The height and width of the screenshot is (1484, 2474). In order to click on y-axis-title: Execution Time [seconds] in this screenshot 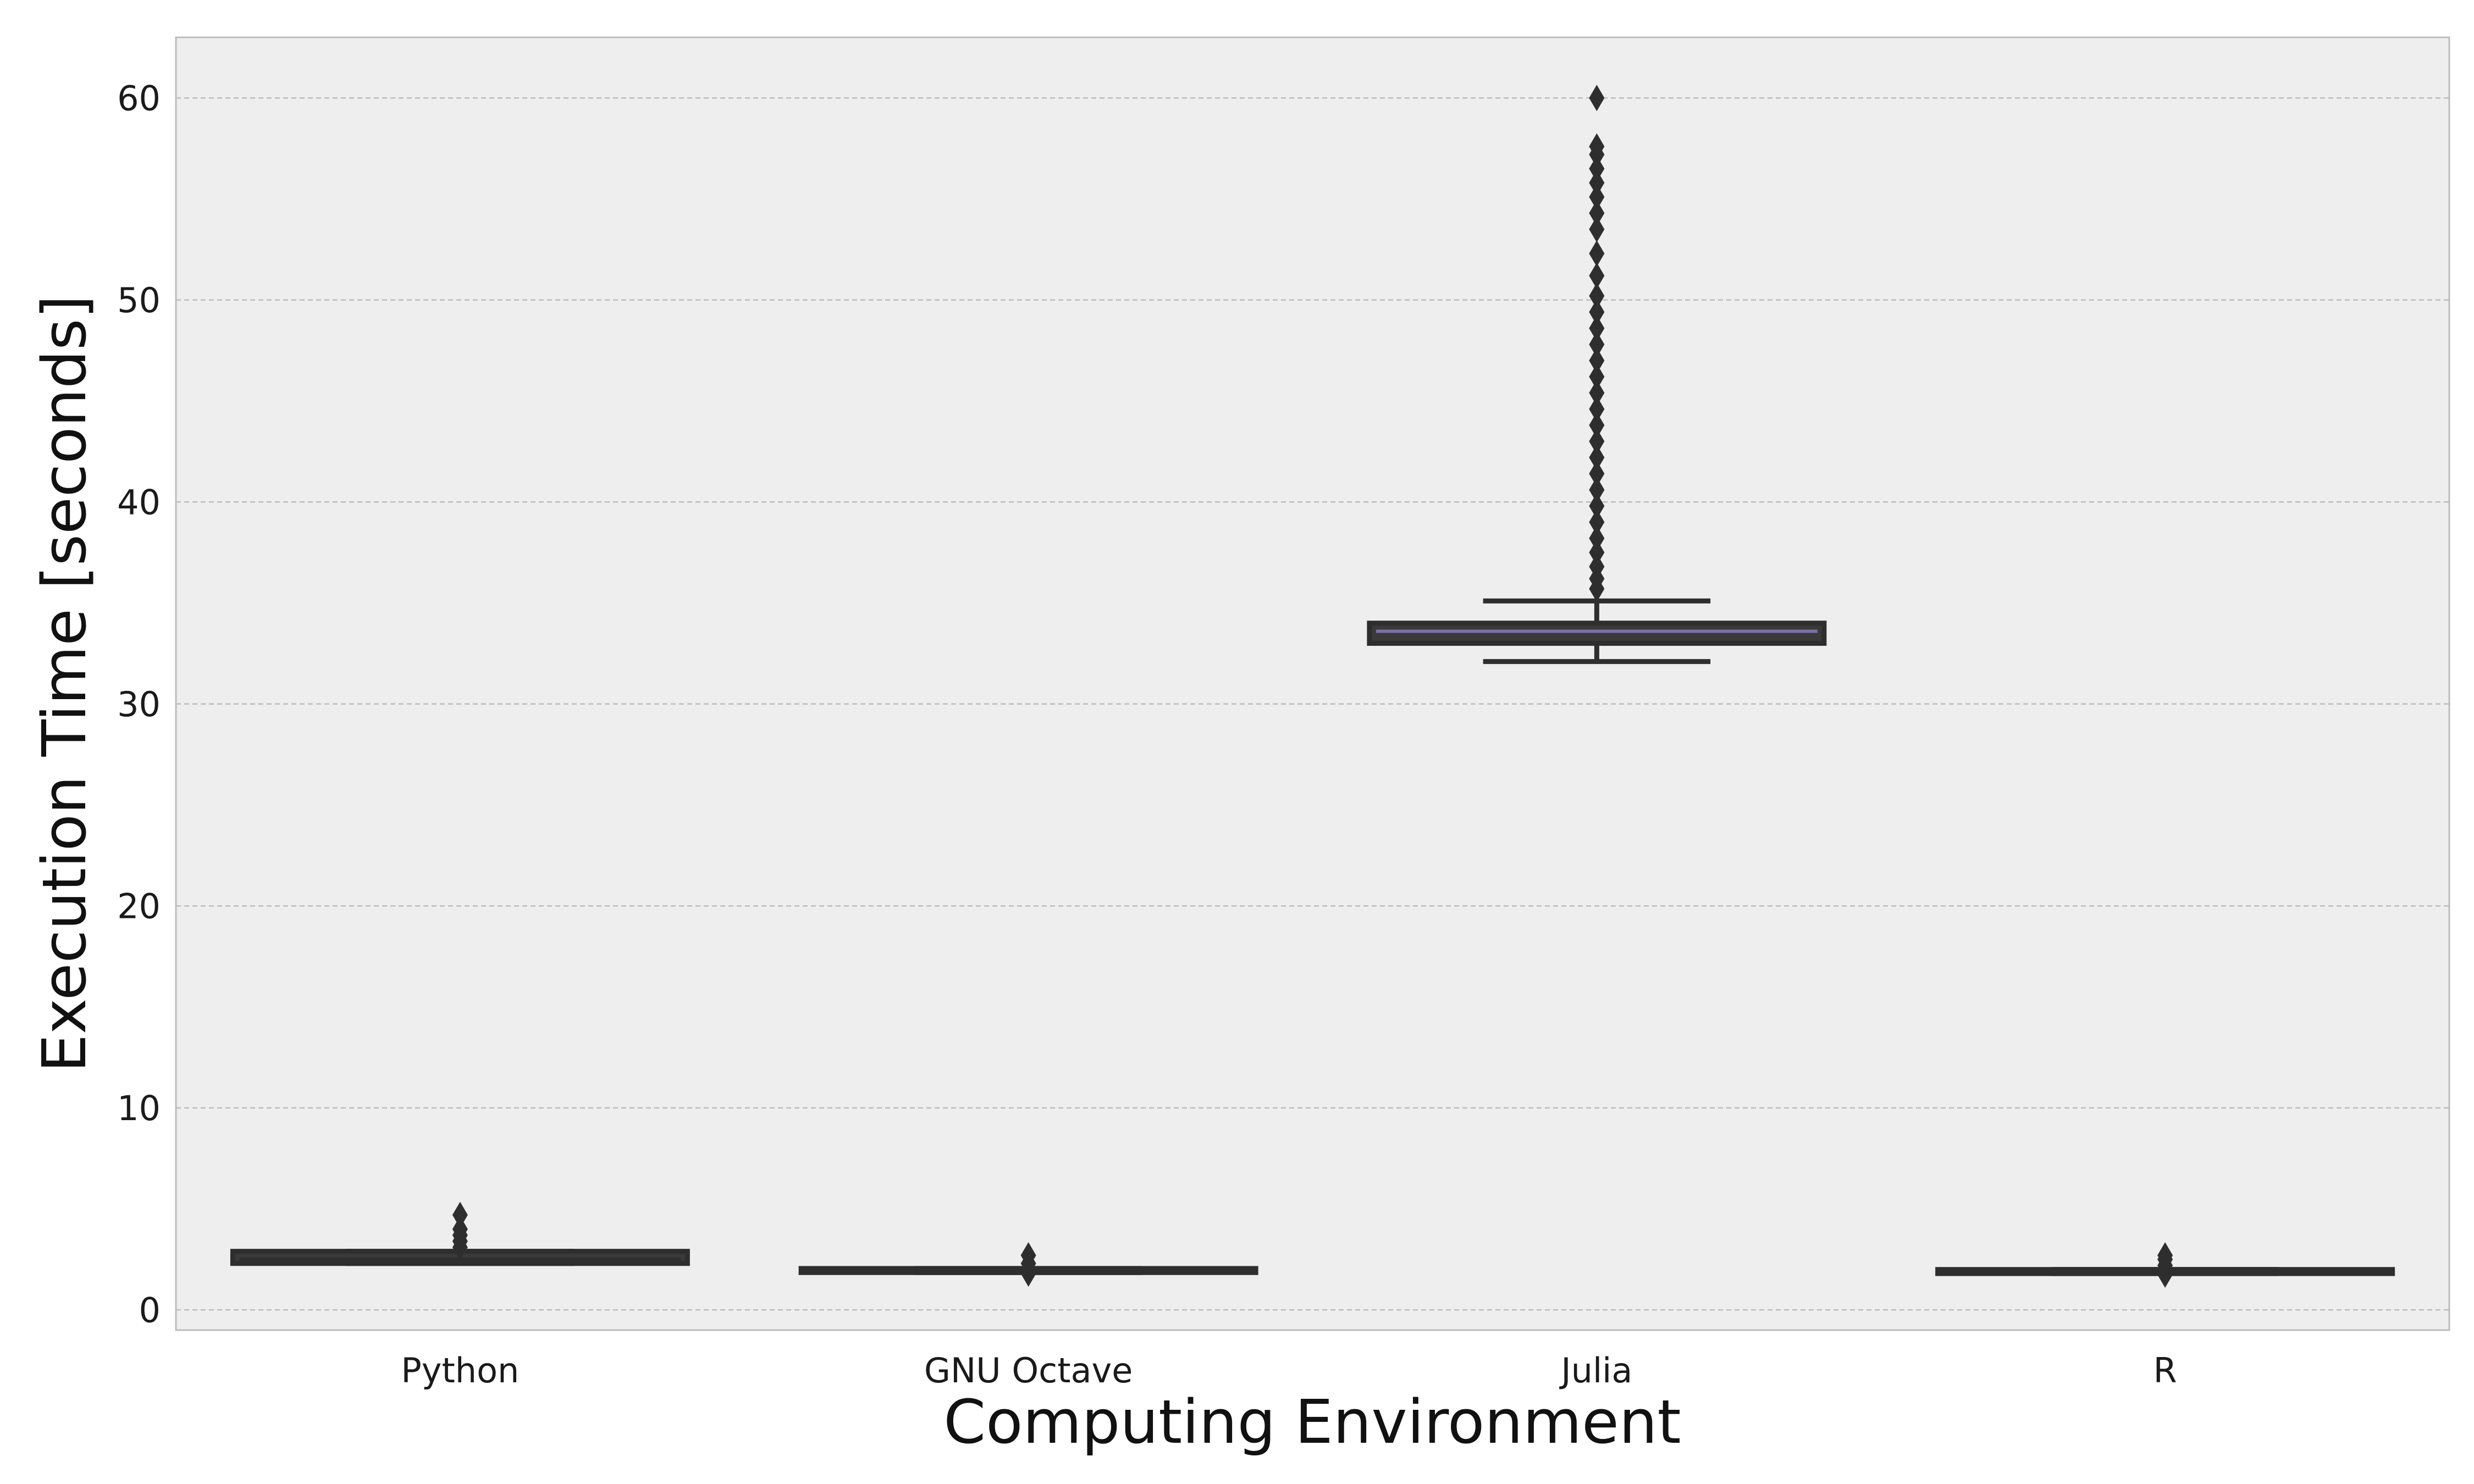, I will do `click(65, 683)`.